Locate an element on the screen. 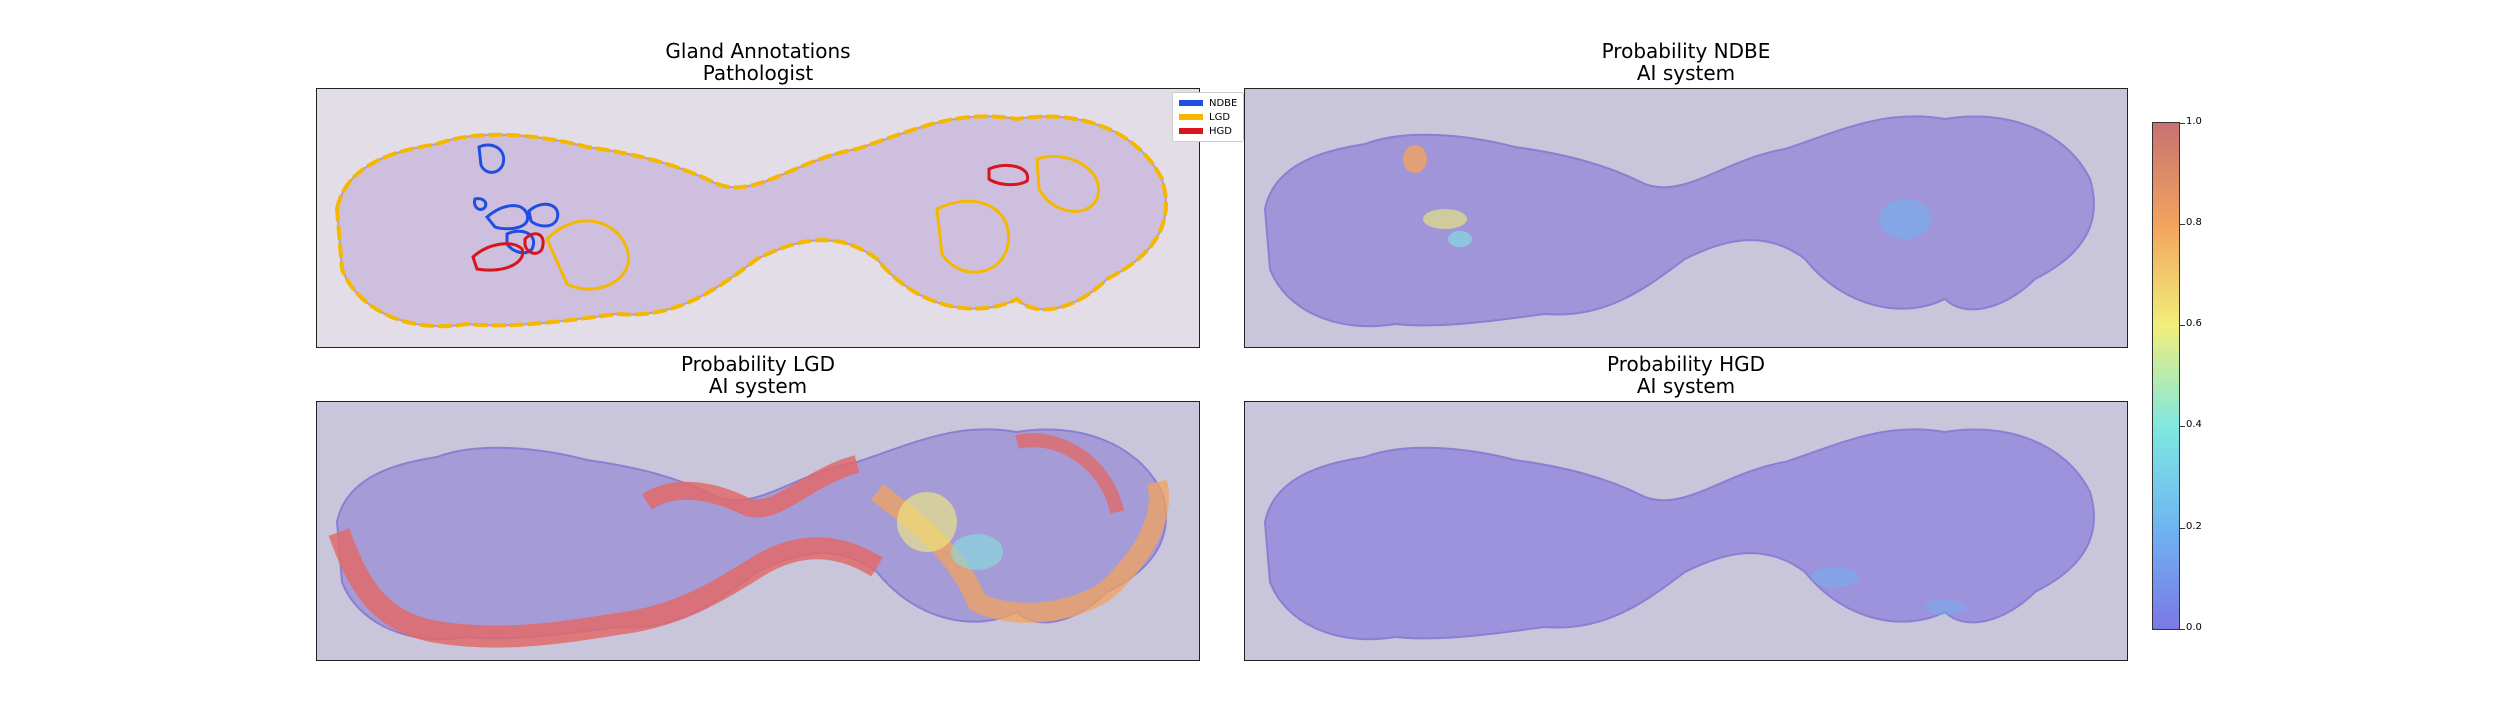 The width and height of the screenshot is (2520, 720). lgd-title-line1: Probability LGD is located at coordinates (758, 364).